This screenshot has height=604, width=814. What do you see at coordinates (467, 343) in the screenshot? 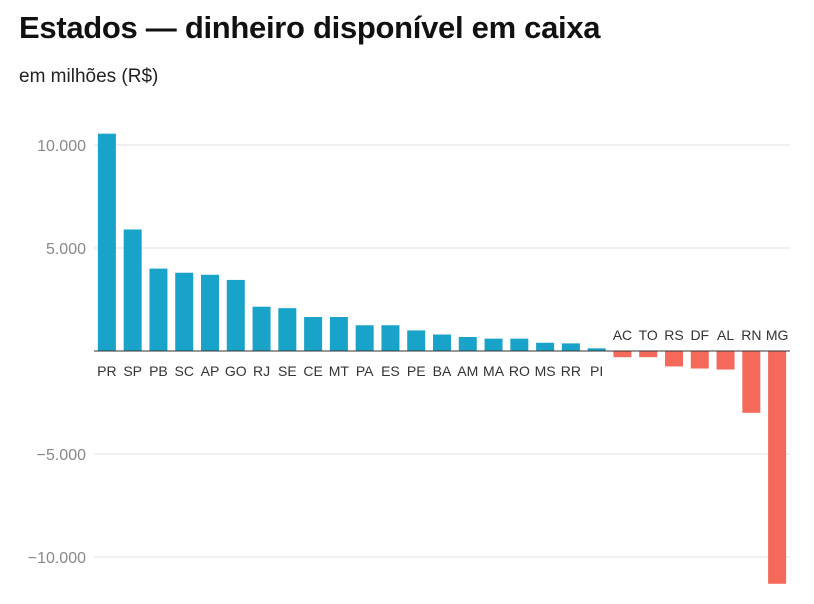
I see `bar-am` at bounding box center [467, 343].